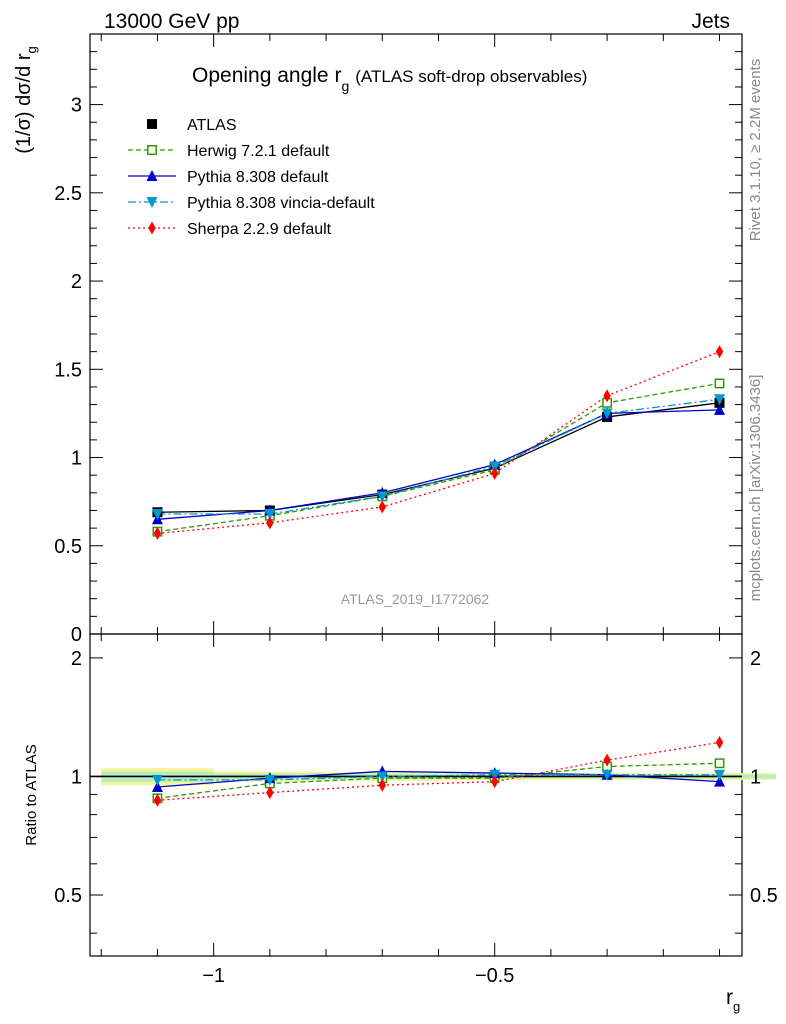  I want to click on rivet-label: Rivet 3.1.10, ≥ 2.2M events, so click(755, 150).